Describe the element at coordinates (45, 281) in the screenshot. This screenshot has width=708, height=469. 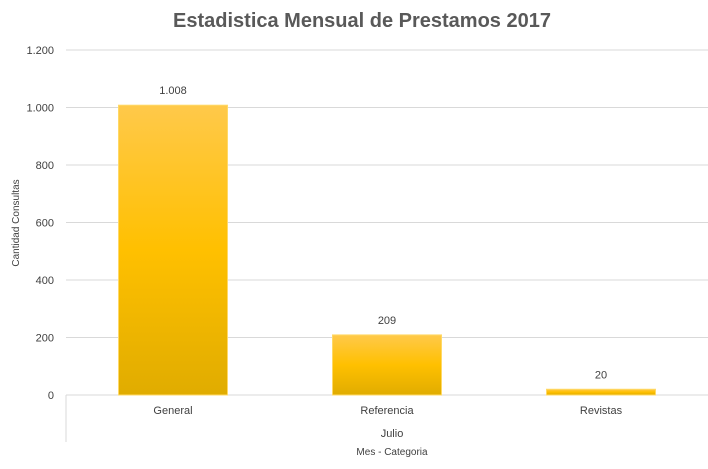
I see `y-tick-label: 400` at that location.